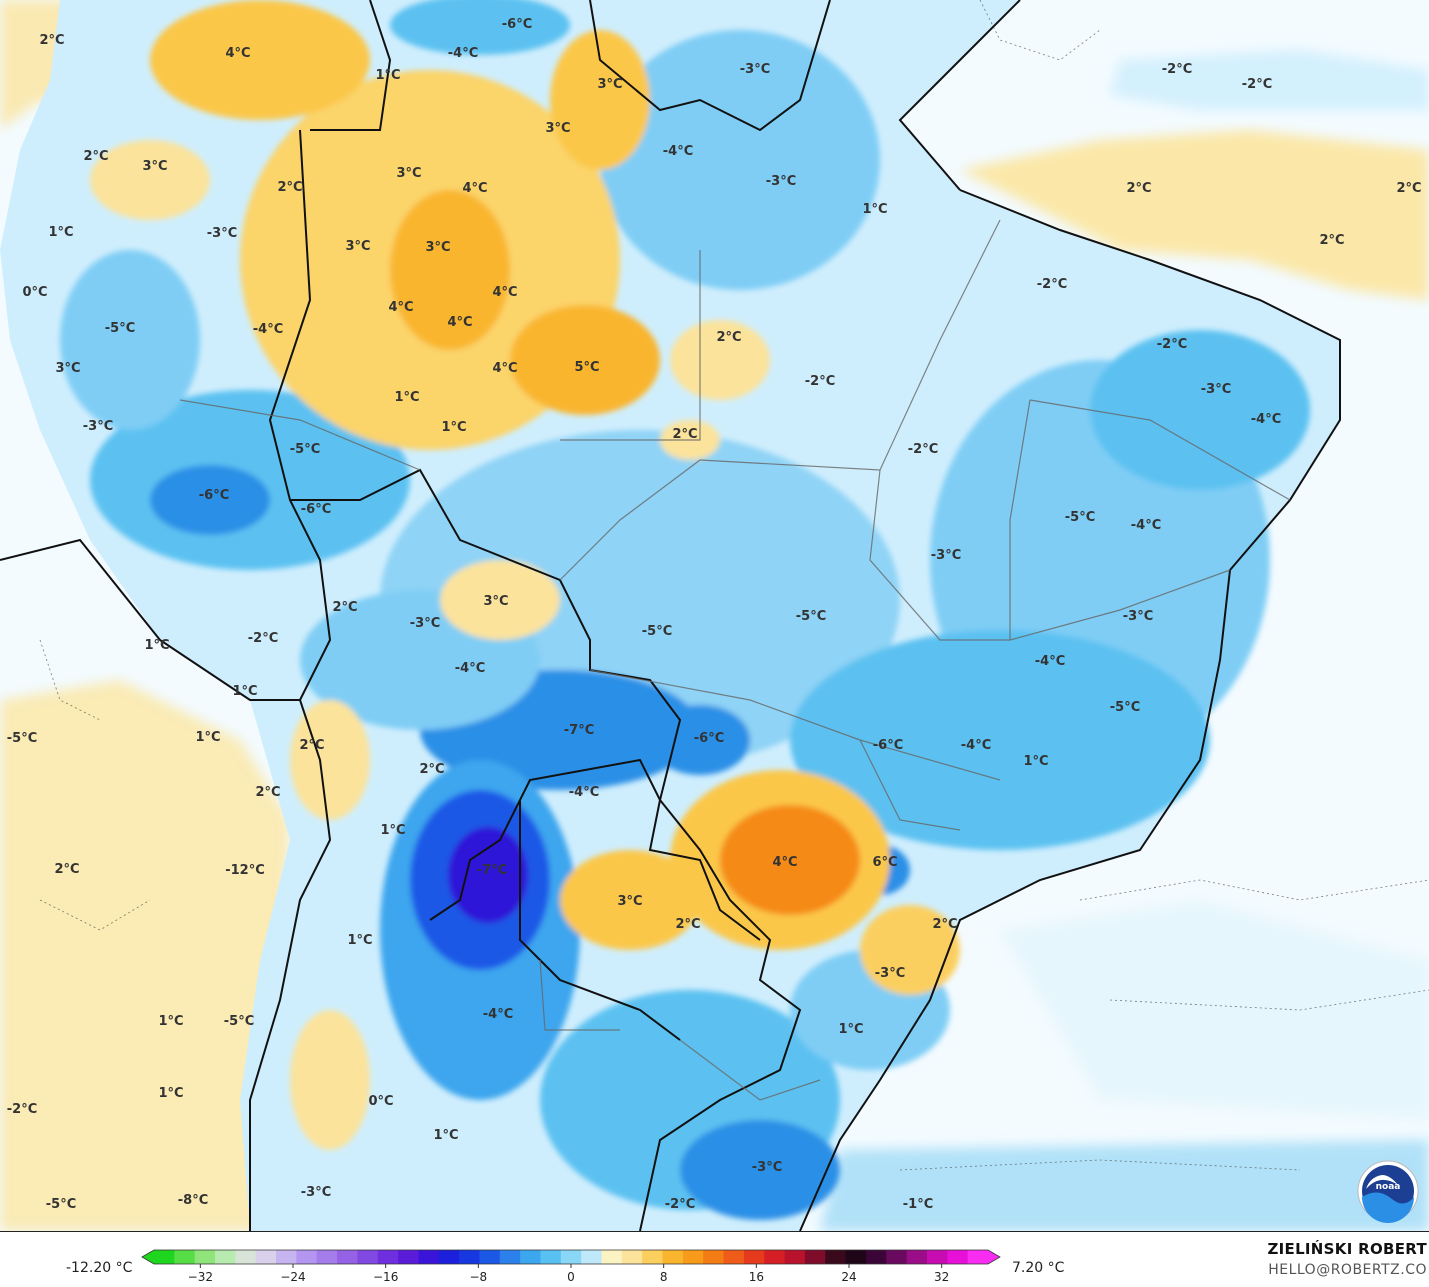 The width and height of the screenshot is (1429, 1287). Describe the element at coordinates (848, 1277) in the screenshot. I see `colorbar-tick-label: 24` at that location.